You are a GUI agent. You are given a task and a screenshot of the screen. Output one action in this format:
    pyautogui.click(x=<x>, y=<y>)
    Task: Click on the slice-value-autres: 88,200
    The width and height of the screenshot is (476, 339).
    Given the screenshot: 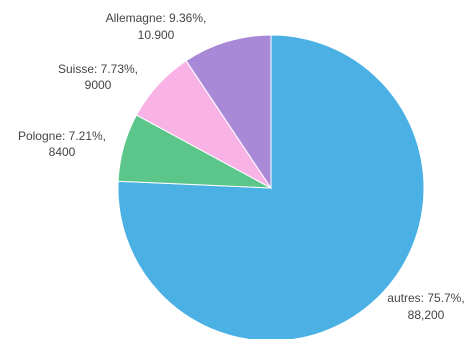 What is the action you would take?
    pyautogui.click(x=426, y=315)
    